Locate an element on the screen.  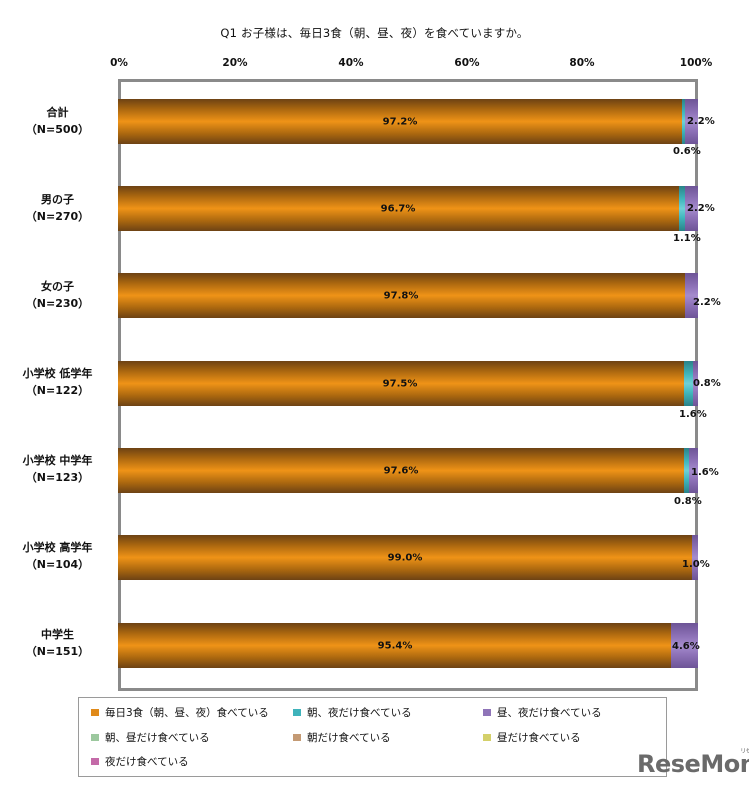
data-label: 97.8% is located at coordinates (401, 296).